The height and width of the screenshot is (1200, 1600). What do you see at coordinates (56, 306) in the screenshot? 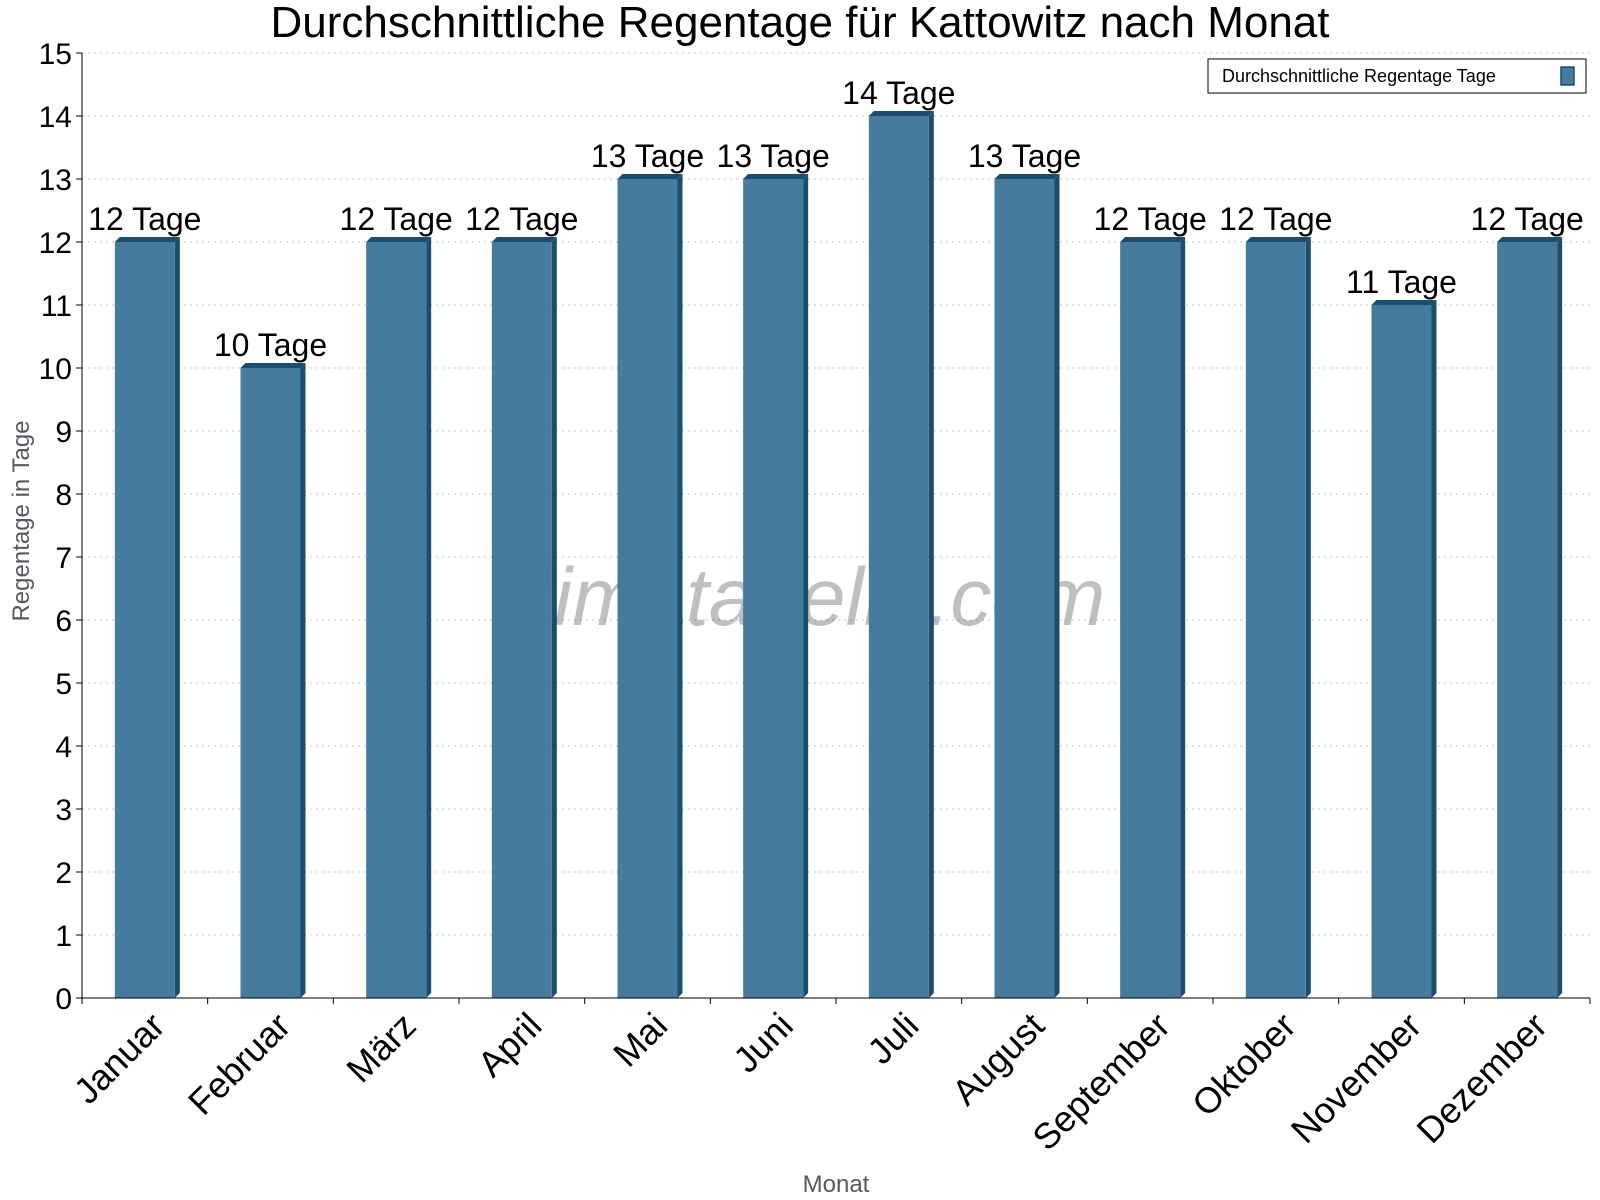
I see `y-tick-label: 11` at bounding box center [56, 306].